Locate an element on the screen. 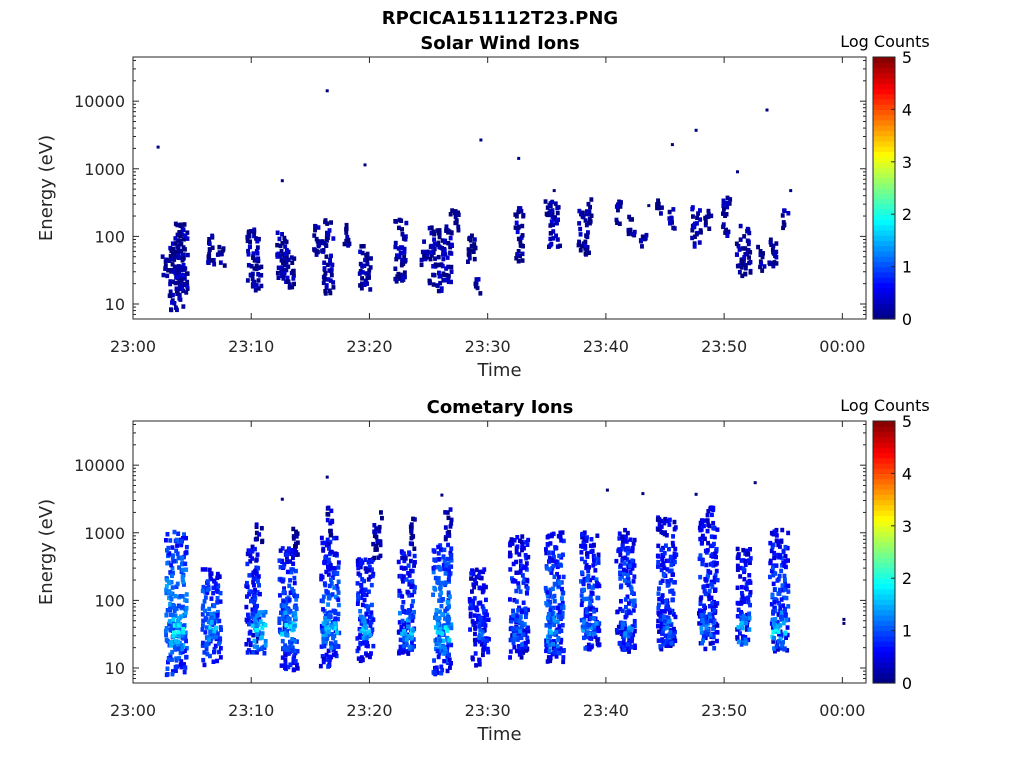 This screenshot has height=768, width=1024. colorbar-label: Log Counts is located at coordinates (885, 405).